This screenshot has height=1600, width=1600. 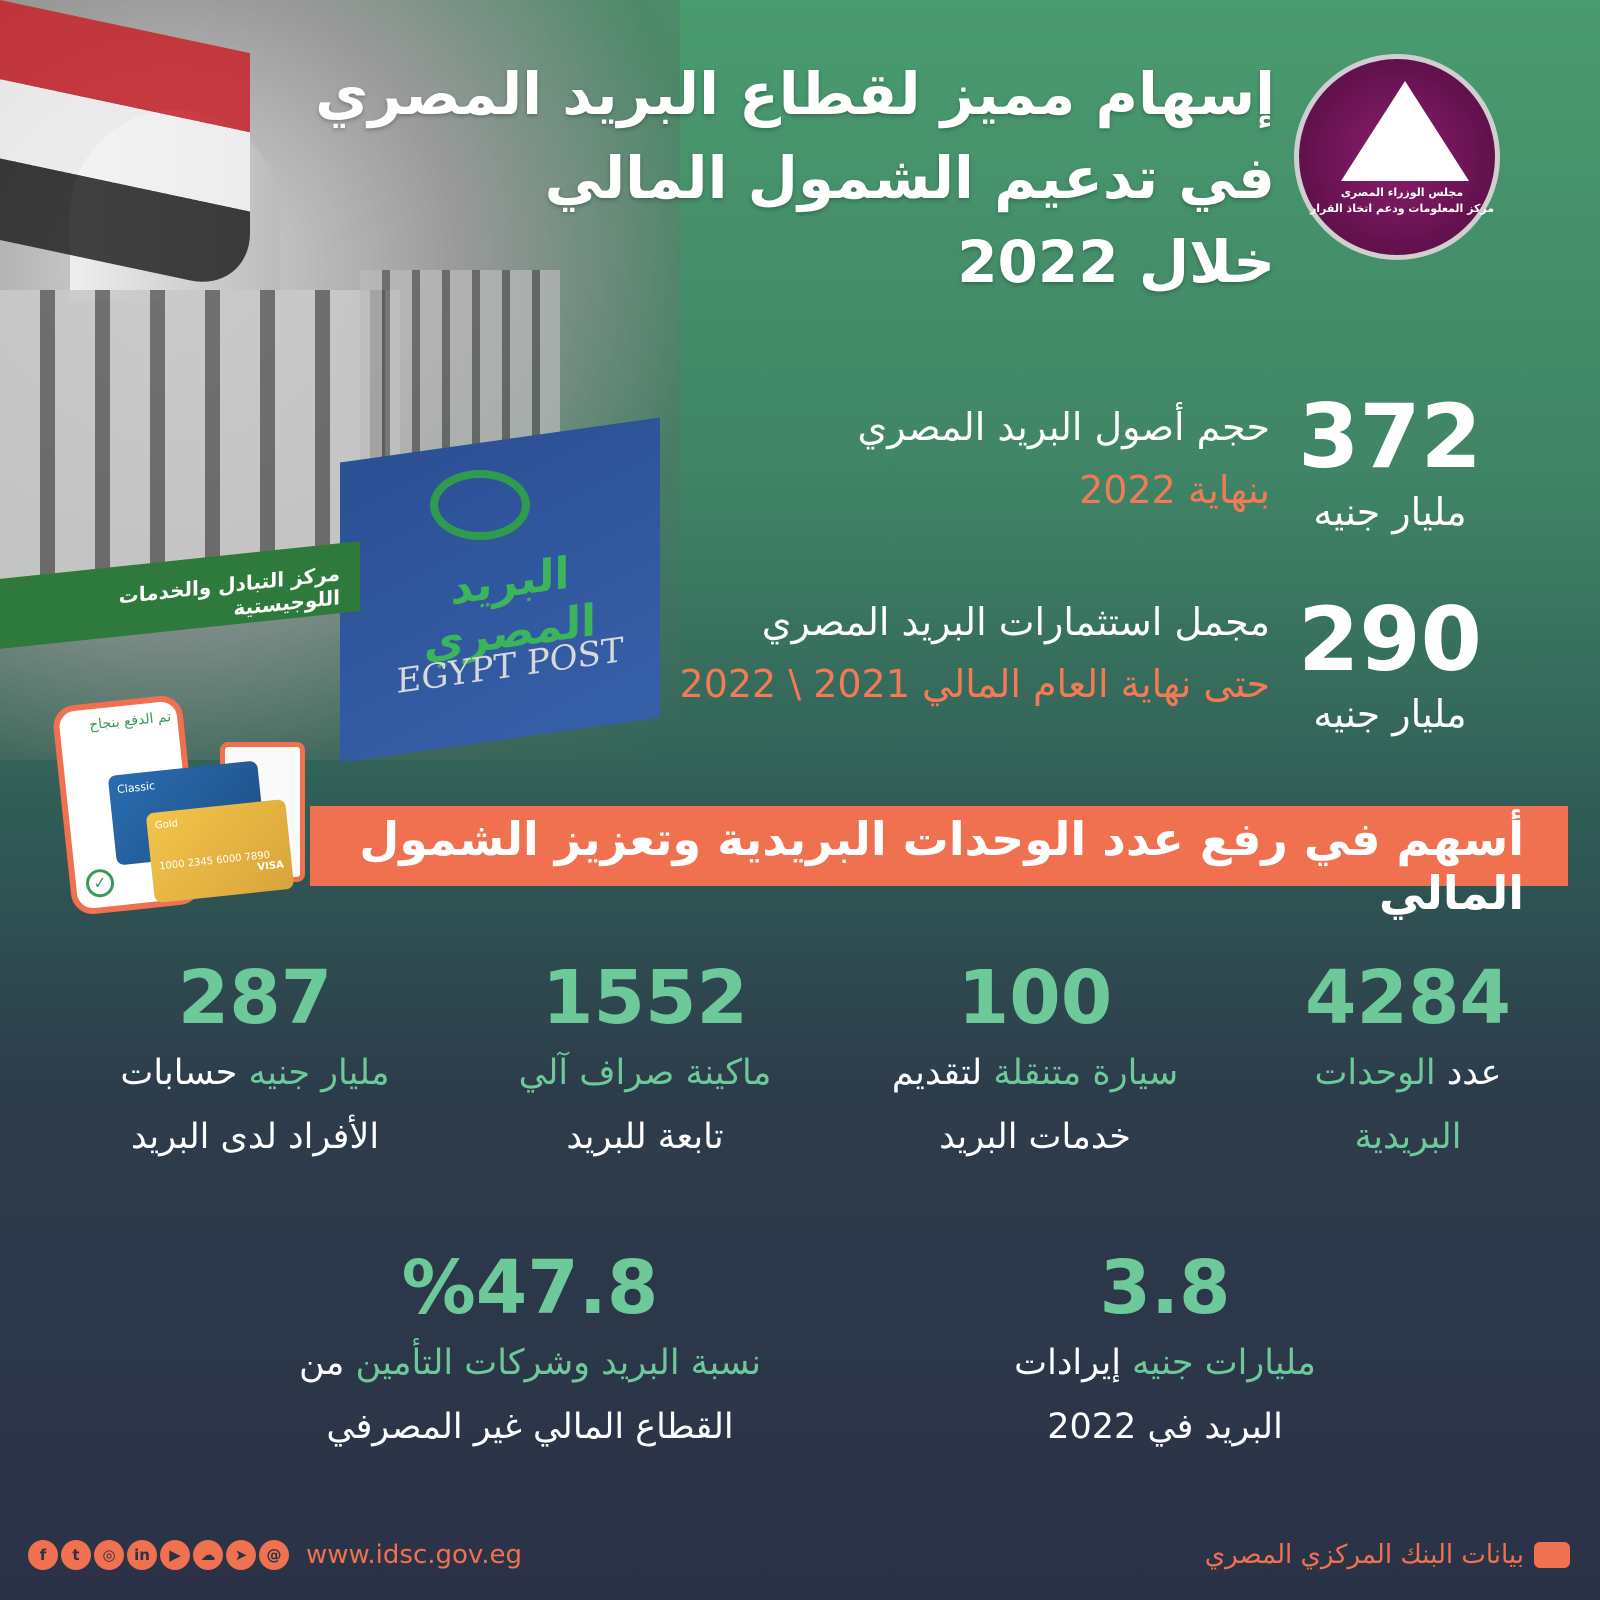 What do you see at coordinates (130, 721) in the screenshot?
I see `phone-text: تم الدفع بنجاح` at bounding box center [130, 721].